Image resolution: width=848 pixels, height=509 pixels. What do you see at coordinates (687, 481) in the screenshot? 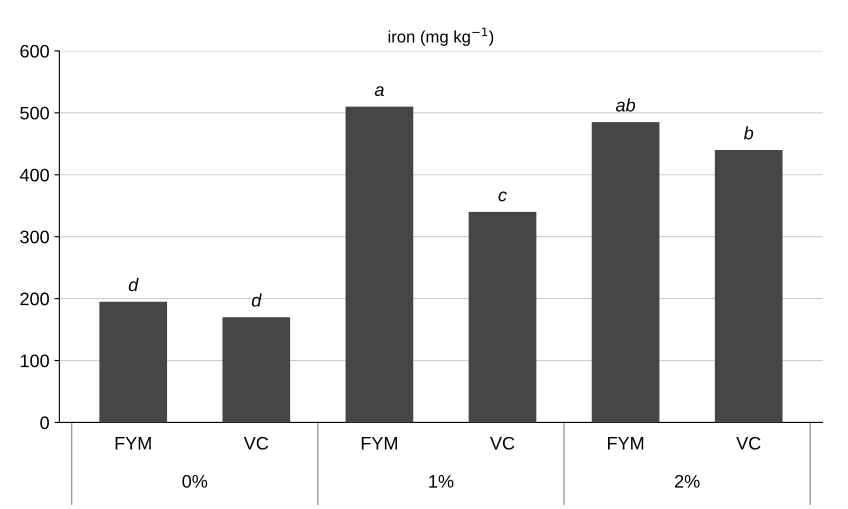
I see `text: 2%` at bounding box center [687, 481].